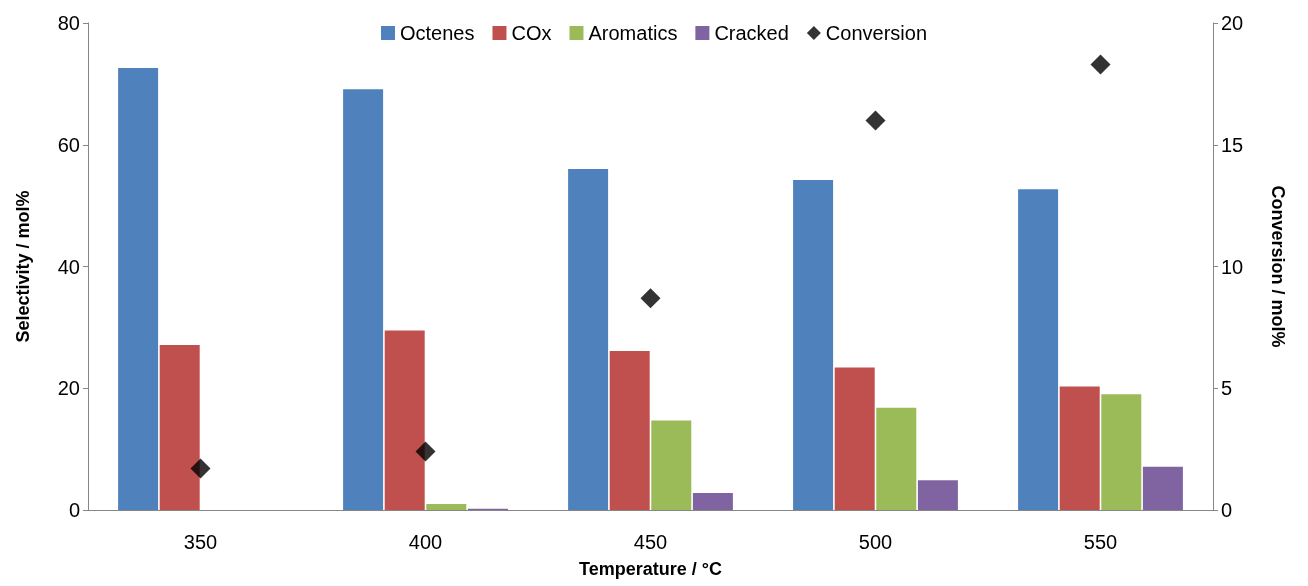  Describe the element at coordinates (1232, 266) in the screenshot. I see `y2-tick-label: 10` at that location.